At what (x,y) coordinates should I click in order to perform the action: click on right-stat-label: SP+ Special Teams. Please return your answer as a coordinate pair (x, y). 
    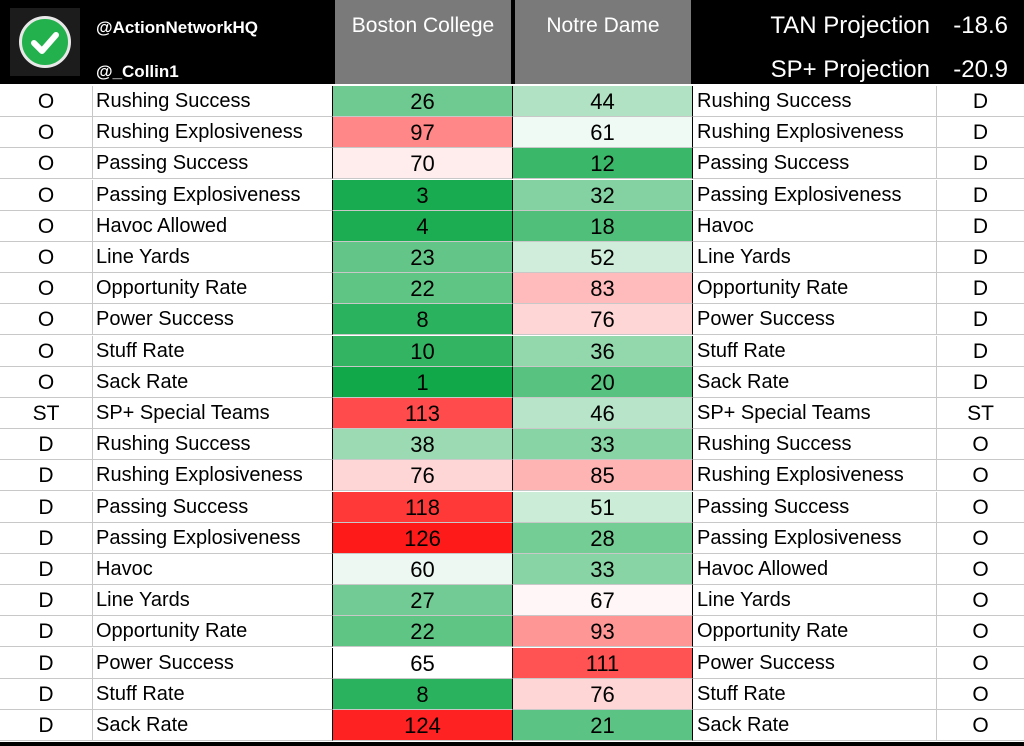
    Looking at the image, I should click on (815, 413).